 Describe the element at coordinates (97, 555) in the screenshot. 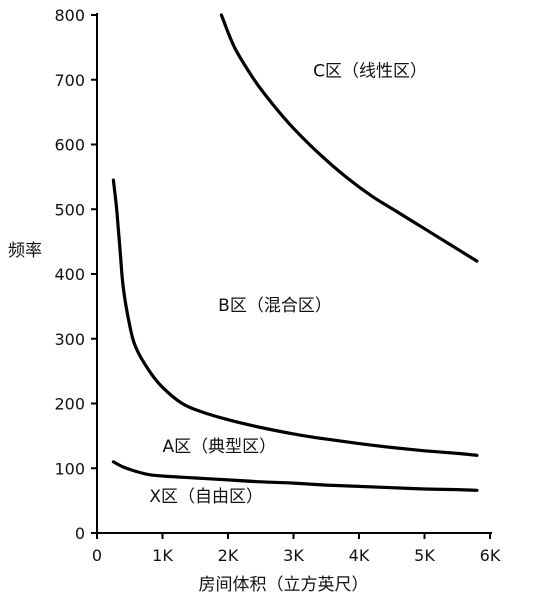

I see `x-tick-label: 0` at that location.